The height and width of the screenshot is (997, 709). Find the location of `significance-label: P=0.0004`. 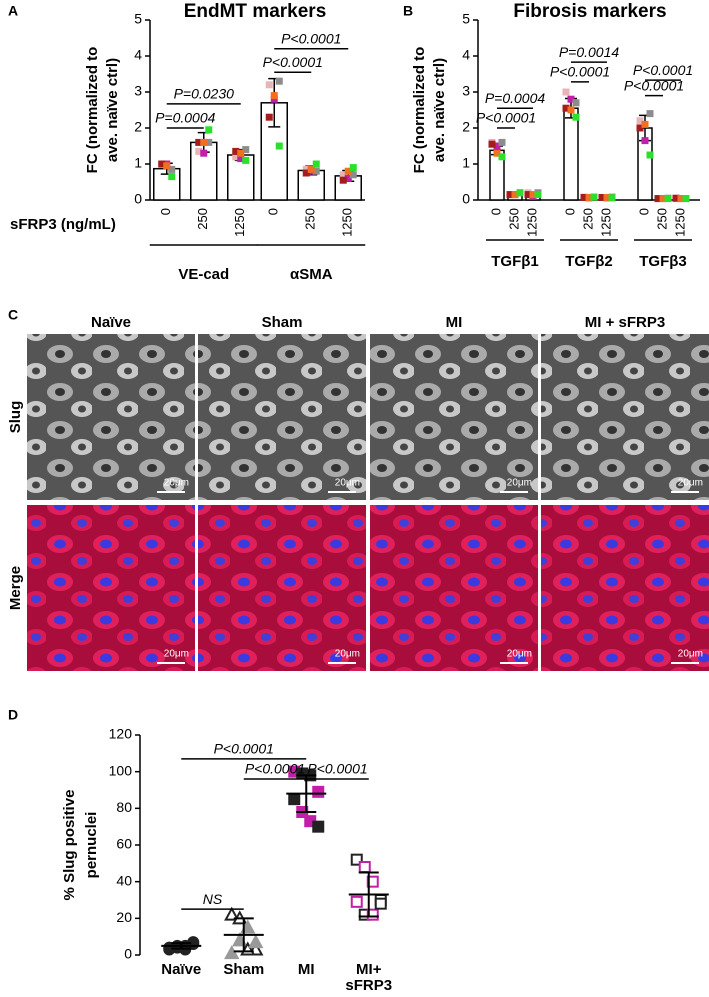

significance-label: P=0.0004 is located at coordinates (185, 118).